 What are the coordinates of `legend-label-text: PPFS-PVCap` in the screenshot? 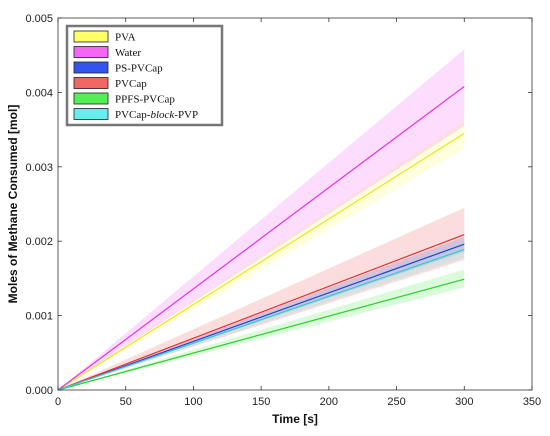 It's located at (145, 100).